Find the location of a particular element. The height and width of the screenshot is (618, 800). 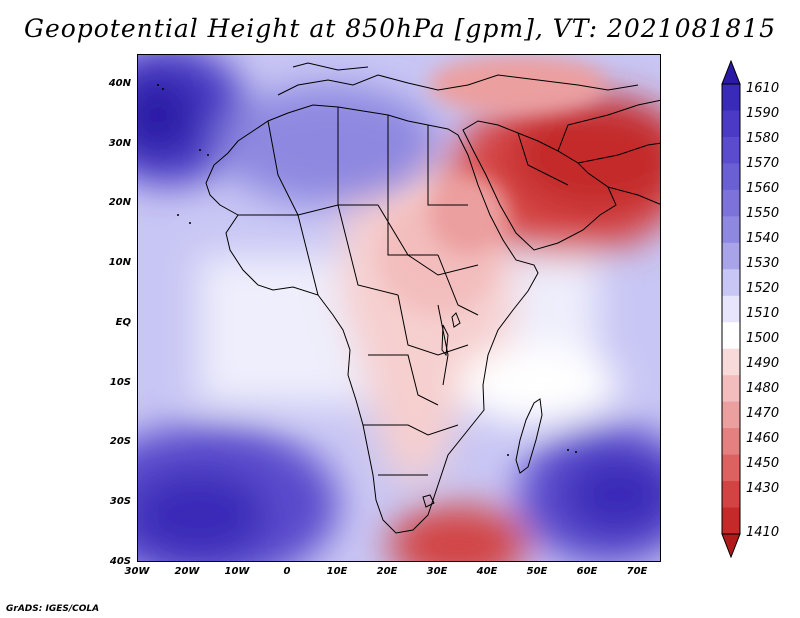

x-tick-70e: 70E is located at coordinates (637, 571).